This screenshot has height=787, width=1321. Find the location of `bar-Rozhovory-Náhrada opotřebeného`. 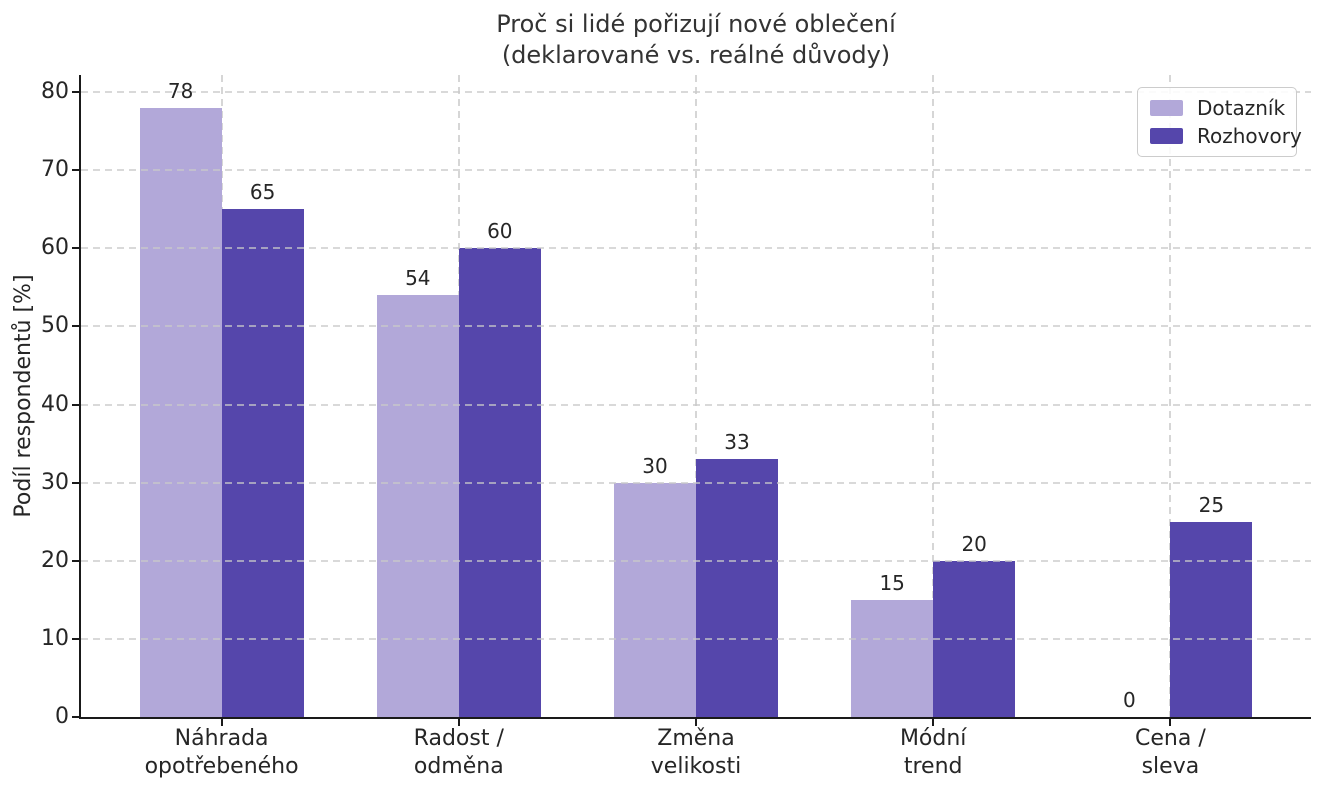

bar-Rozhovory-Náhrada opotřebeného is located at coordinates (262, 463).